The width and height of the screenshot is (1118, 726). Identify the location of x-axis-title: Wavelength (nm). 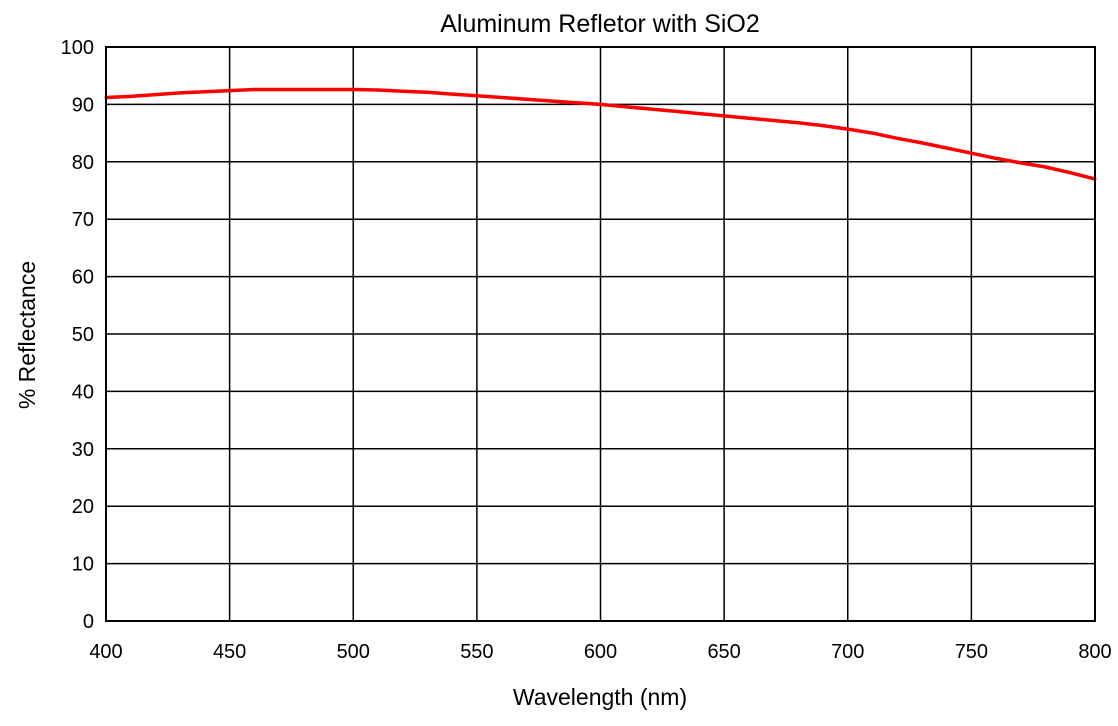
(600, 697).